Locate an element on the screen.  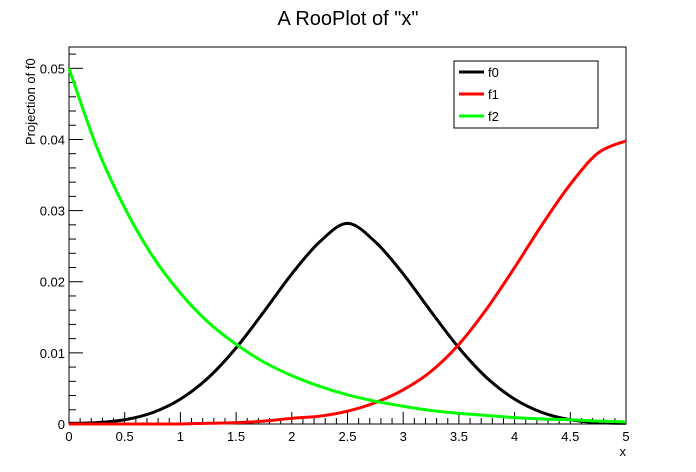
legend-label-f1: f1 is located at coordinates (493, 94).